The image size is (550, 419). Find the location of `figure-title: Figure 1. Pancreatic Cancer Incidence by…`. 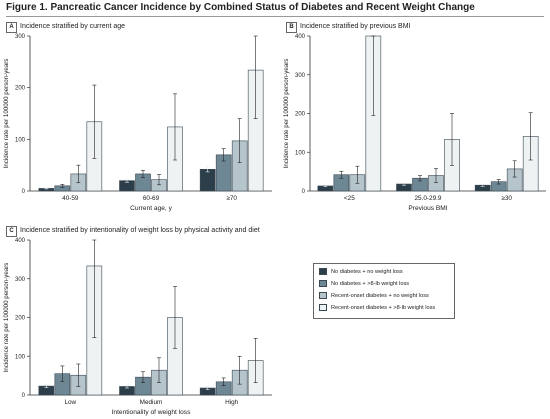

figure-title: Figure 1. Pancreatic Cancer Incidence by… is located at coordinates (240, 7).